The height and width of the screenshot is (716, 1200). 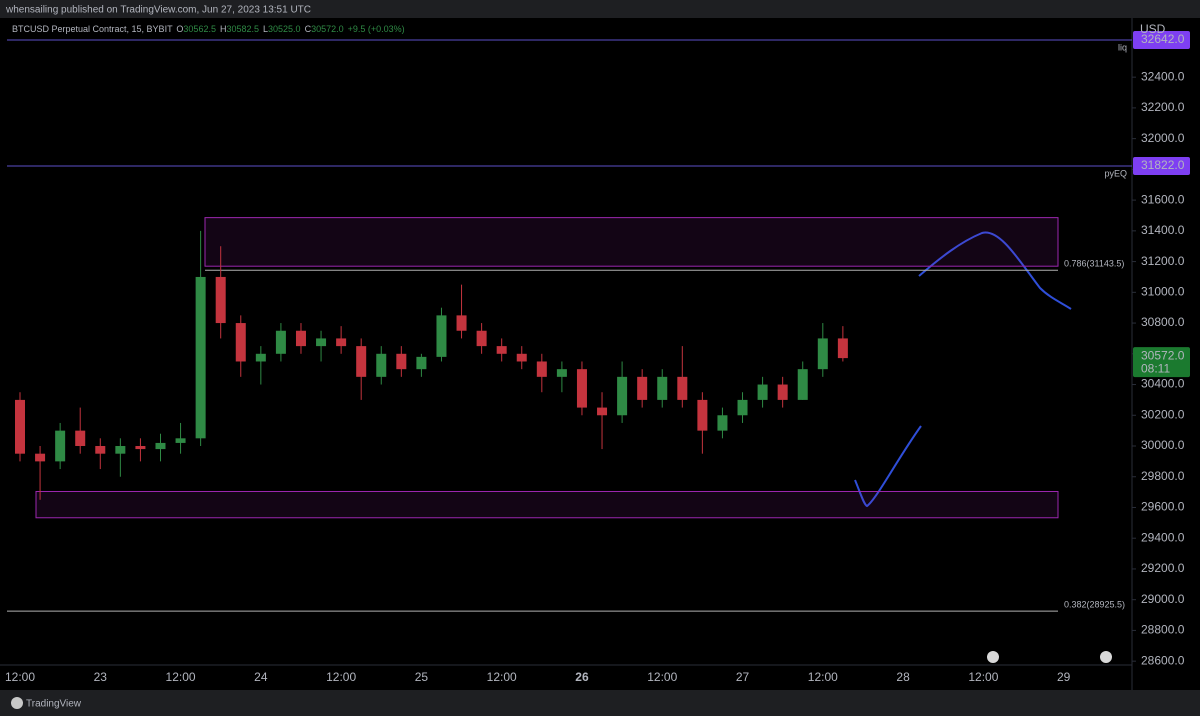 What do you see at coordinates (1094, 264) in the screenshot?
I see `fib-label: 0.786(31143.5)` at bounding box center [1094, 264].